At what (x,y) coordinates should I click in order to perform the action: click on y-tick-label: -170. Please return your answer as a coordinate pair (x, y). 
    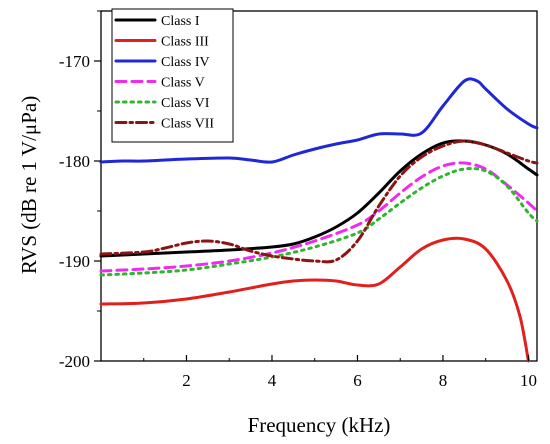
    Looking at the image, I should click on (74, 61).